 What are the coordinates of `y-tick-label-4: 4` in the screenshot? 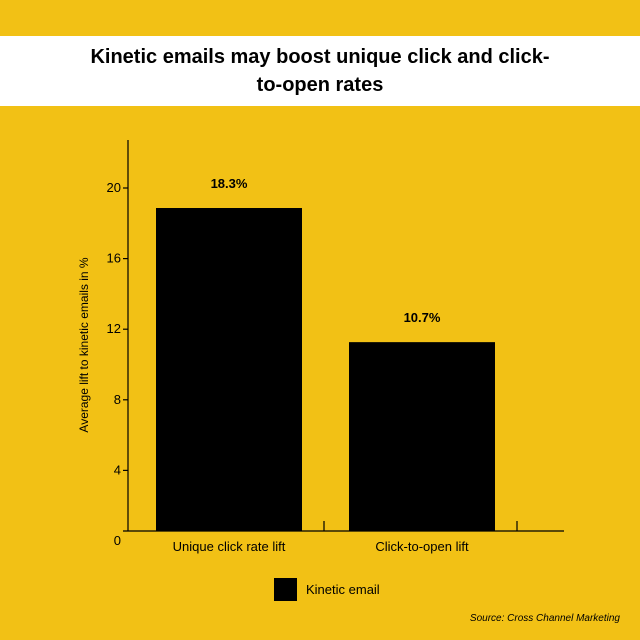 It's located at (117, 469).